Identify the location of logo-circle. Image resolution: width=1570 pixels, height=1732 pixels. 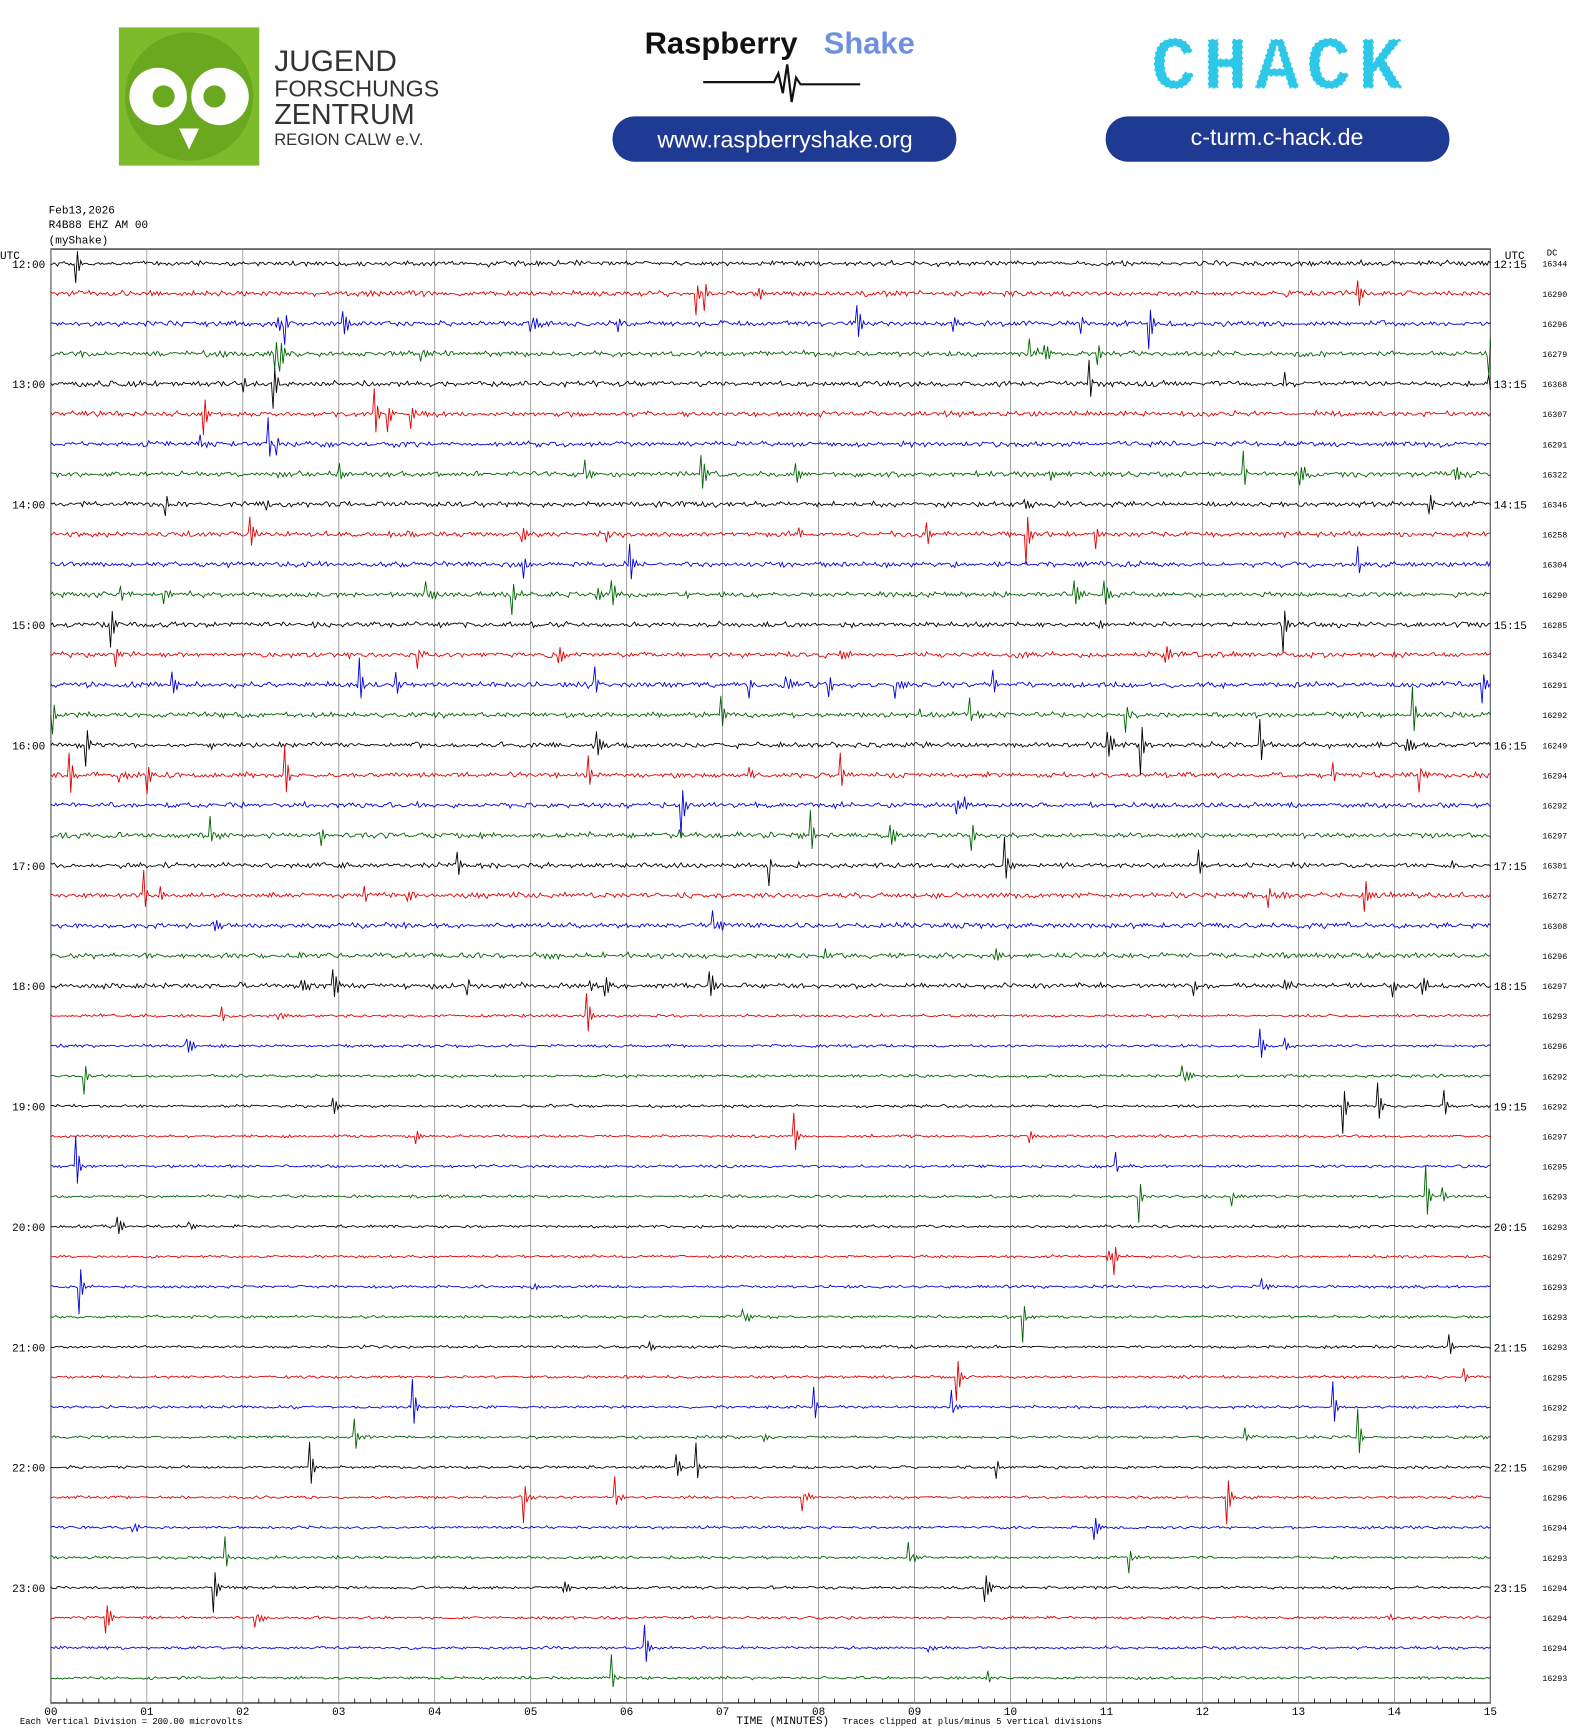
(189, 96).